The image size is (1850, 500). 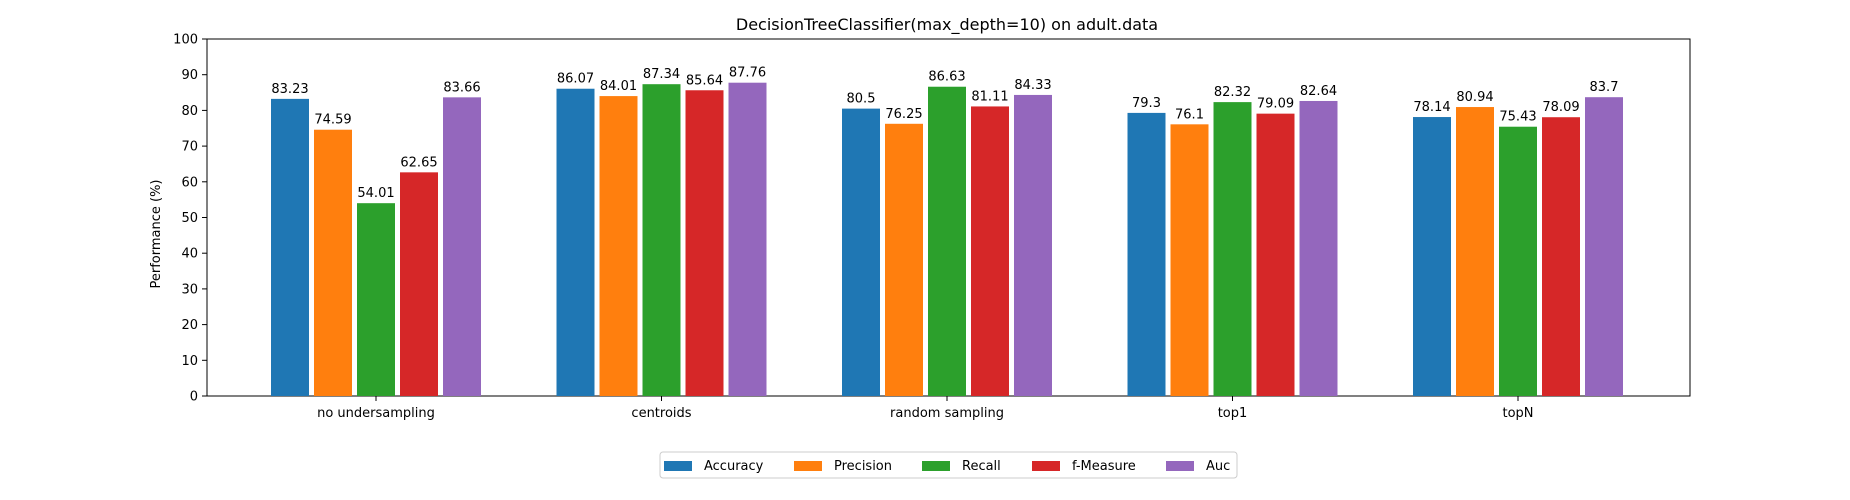 I want to click on y-tick-label: 80, so click(x=189, y=111).